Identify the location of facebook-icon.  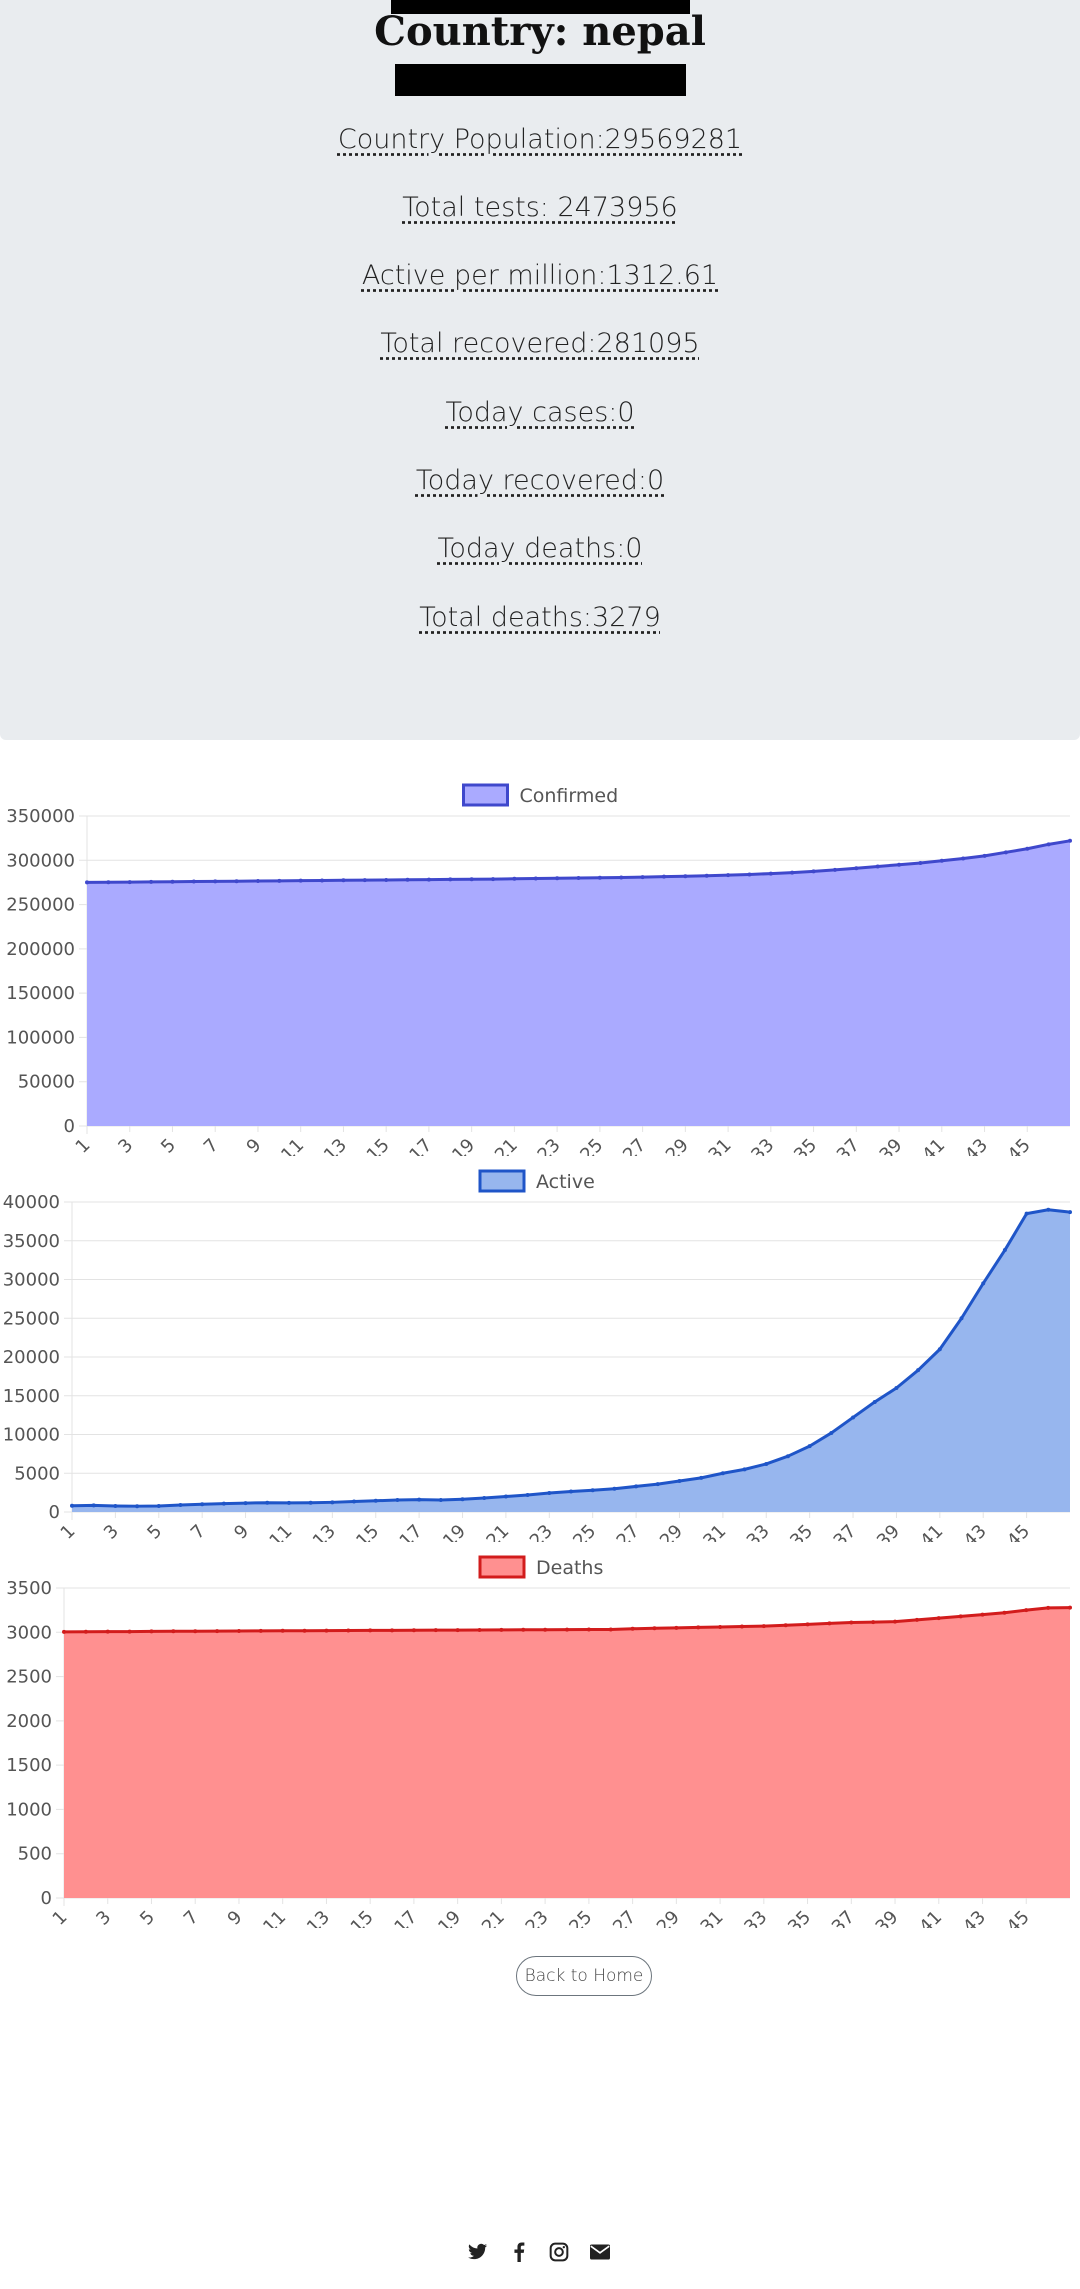
(519, 2252).